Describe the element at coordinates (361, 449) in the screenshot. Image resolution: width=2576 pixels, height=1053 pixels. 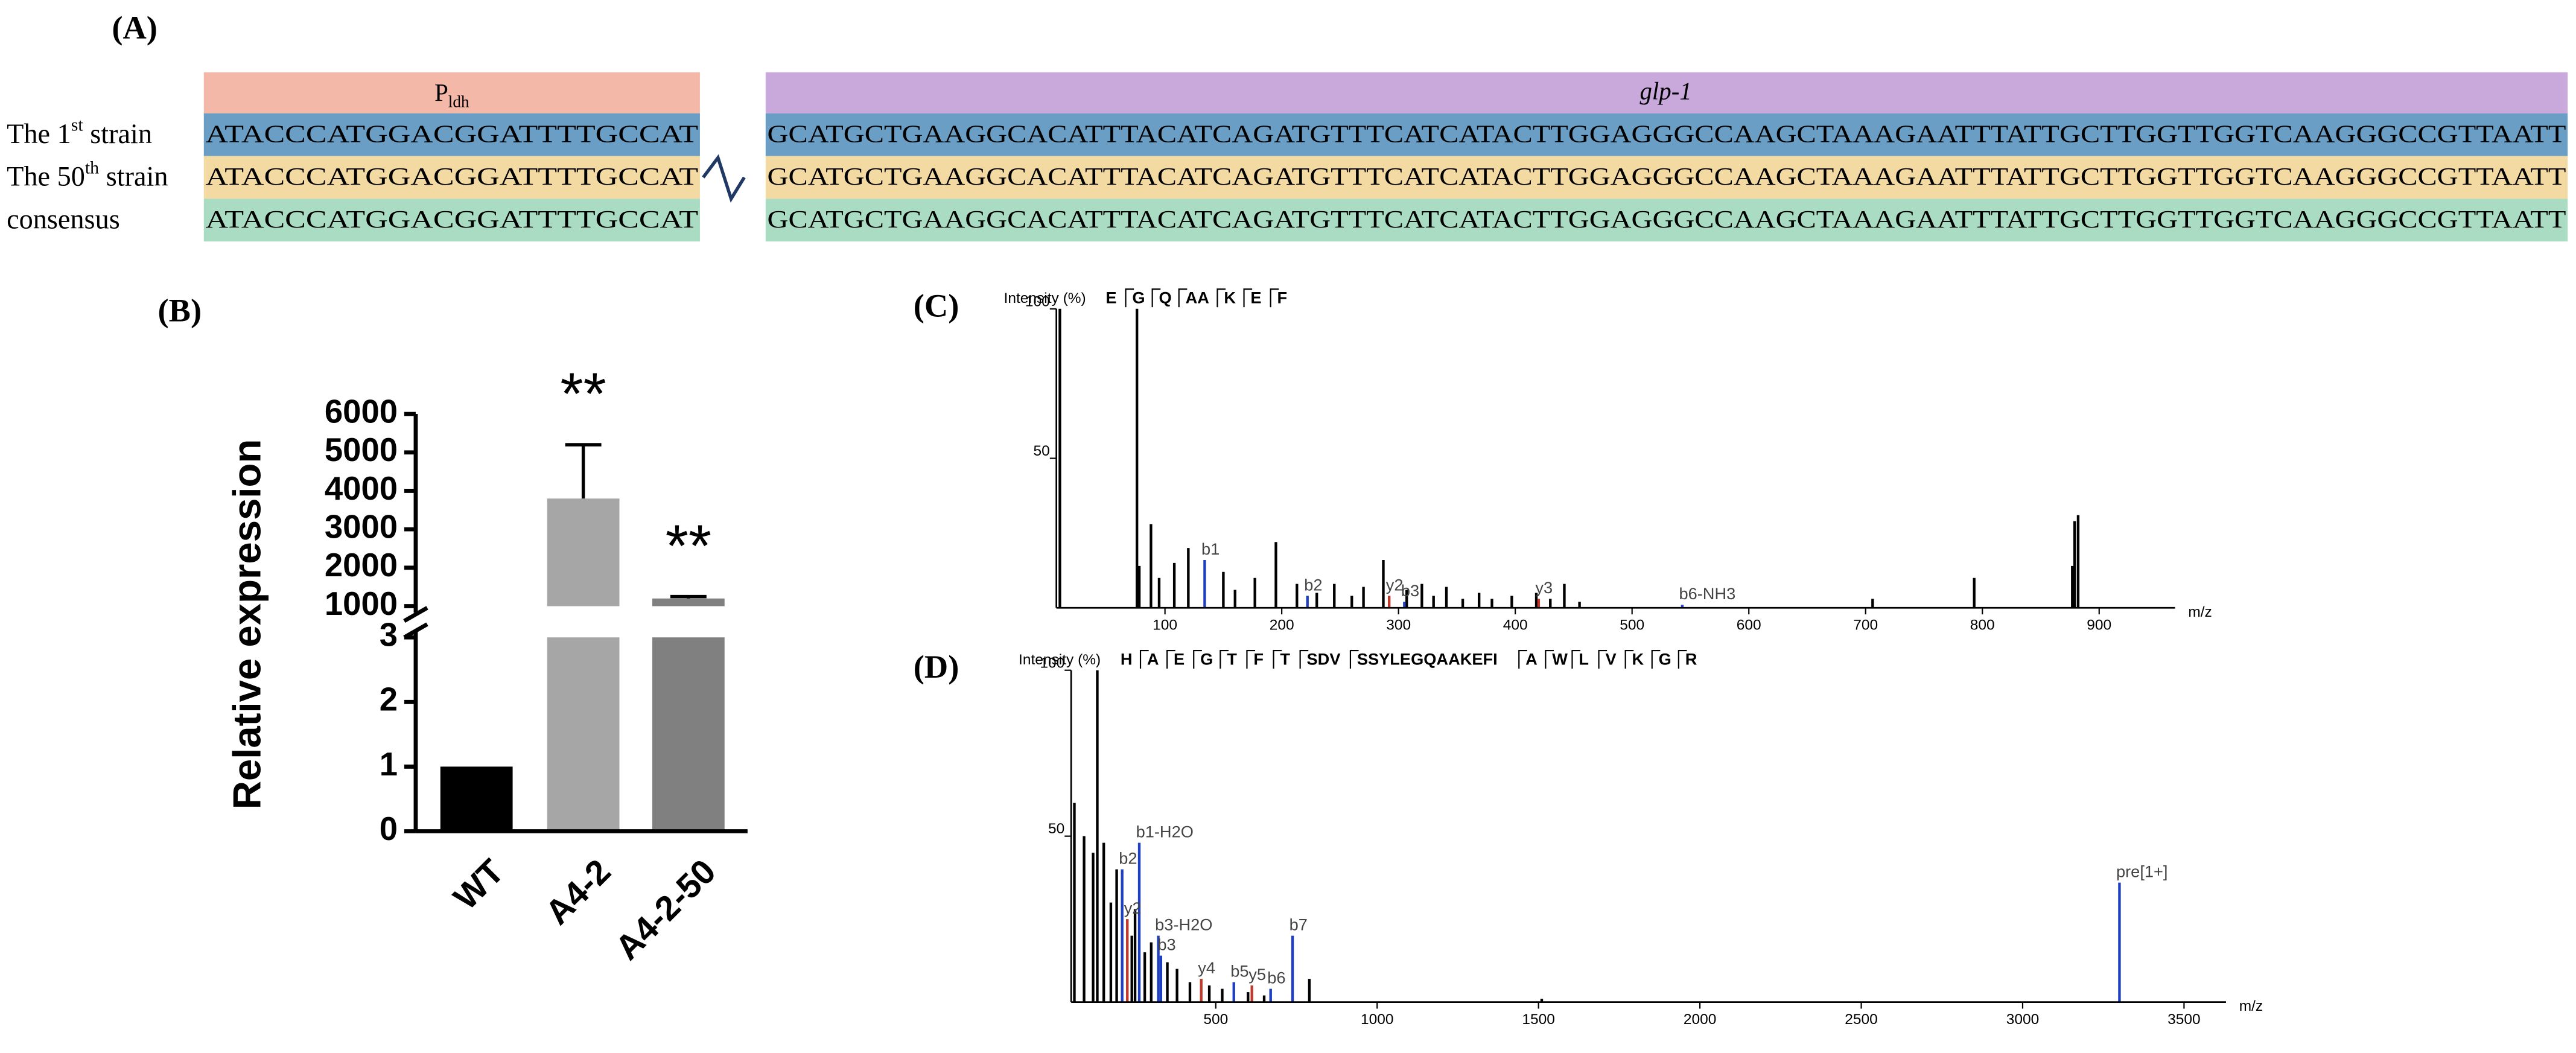
I see `y-tick-label: 5000` at that location.